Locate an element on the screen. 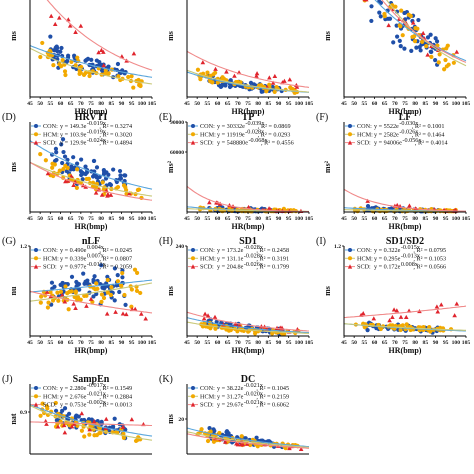 The width and height of the screenshot is (474, 474). legend-r2: , R² = 0.1549 is located at coordinates (115, 388).